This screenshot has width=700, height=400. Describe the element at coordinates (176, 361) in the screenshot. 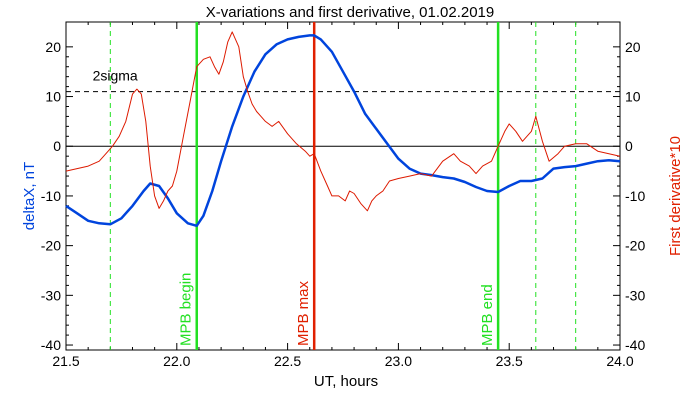

I see `x-tick-label: 22.0` at that location.